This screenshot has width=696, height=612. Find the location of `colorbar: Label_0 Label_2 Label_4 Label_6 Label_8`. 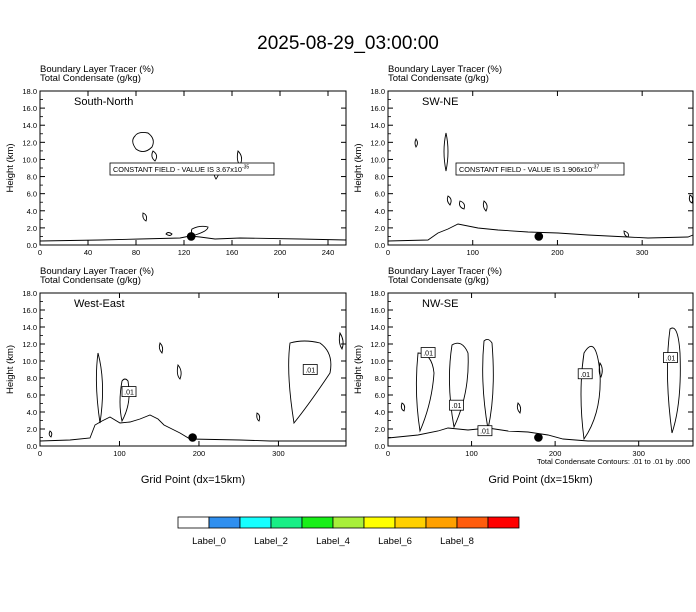

colorbar: Label_0 Label_2 Label_4 Label_6 Label_8 is located at coordinates (348, 531).